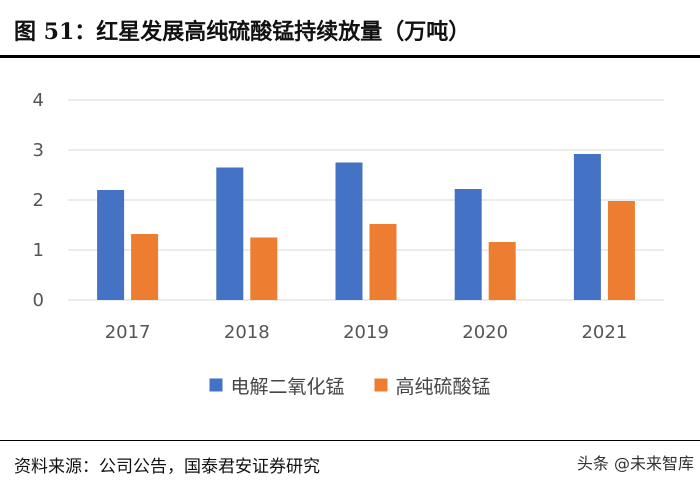 The image size is (700, 483). I want to click on y-tick-label-2: 2, so click(38, 200).